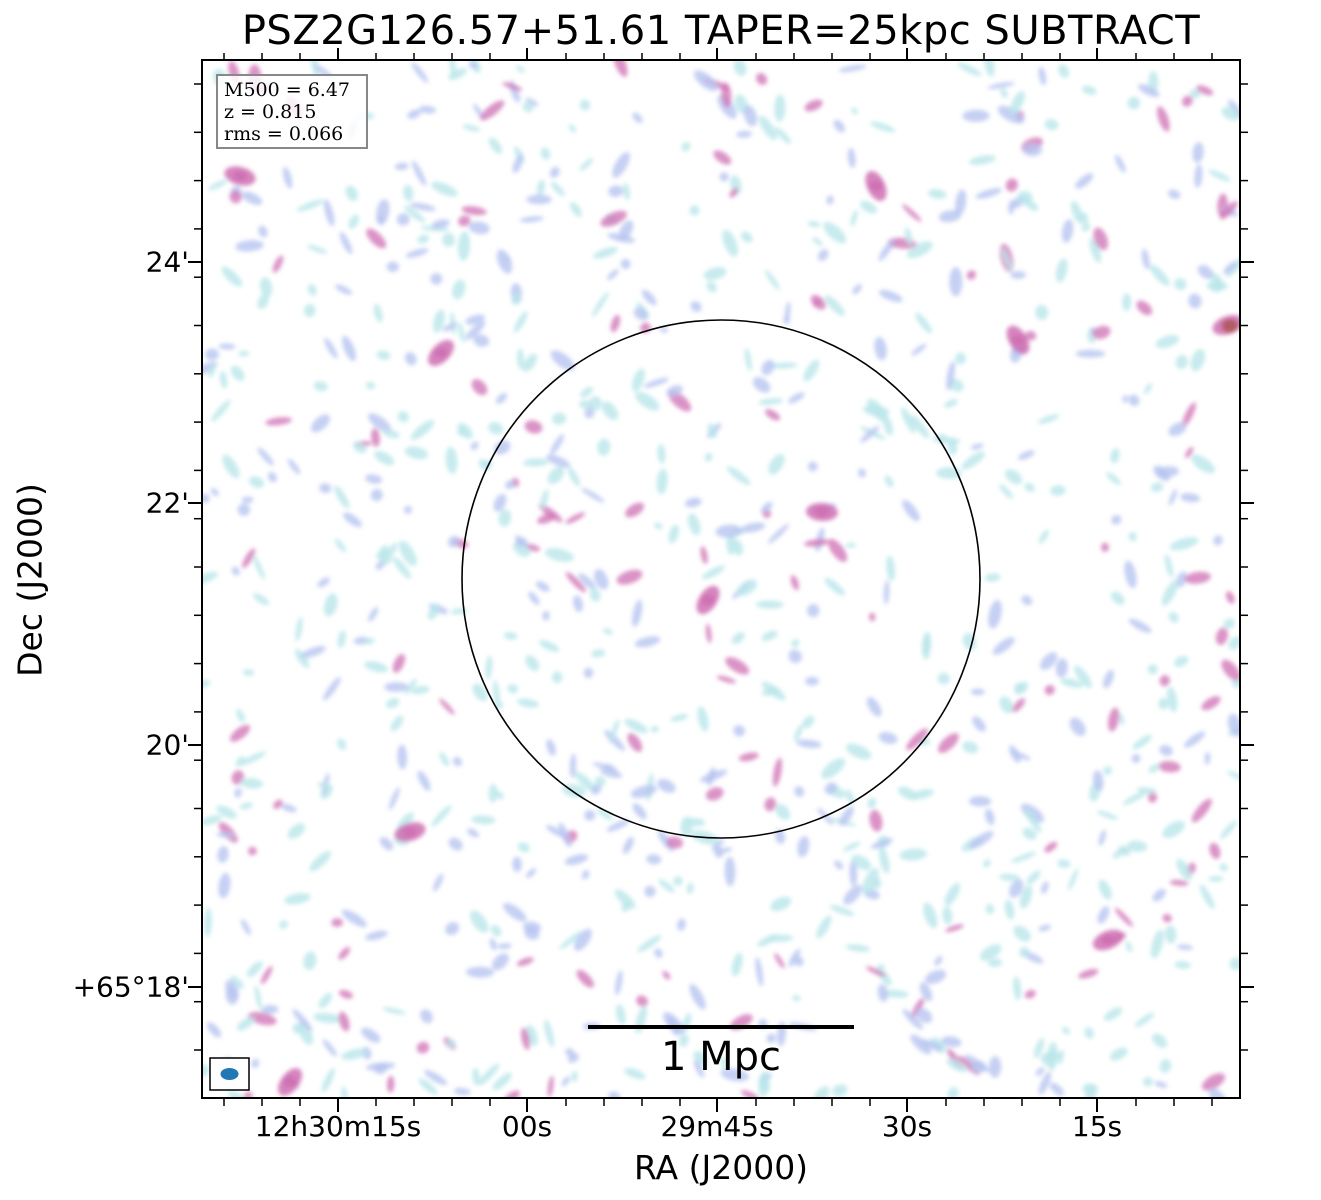 The height and width of the screenshot is (1200, 1321). I want to click on plot-title: PSZ2G126.57+51.61 TAPER=25kpc SUBTRACT, so click(721, 31).